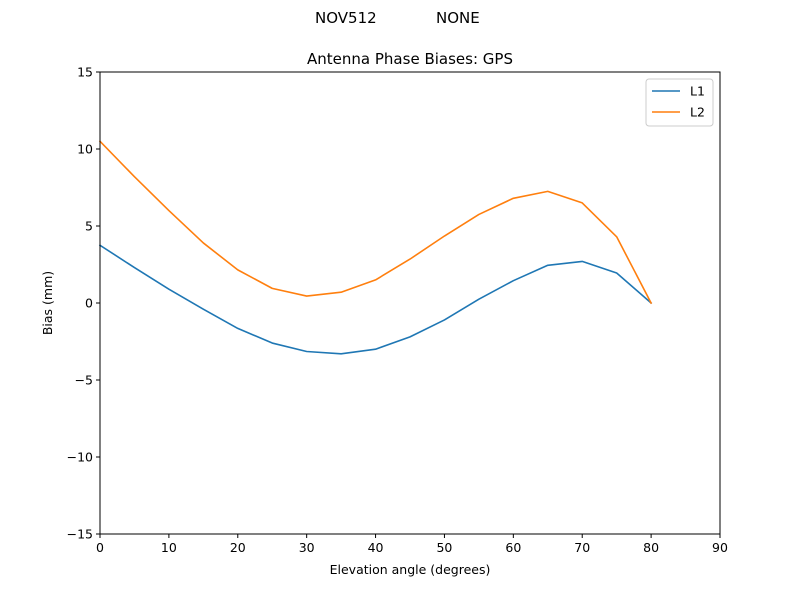  I want to click on y-tick-label: −5, so click(84, 380).